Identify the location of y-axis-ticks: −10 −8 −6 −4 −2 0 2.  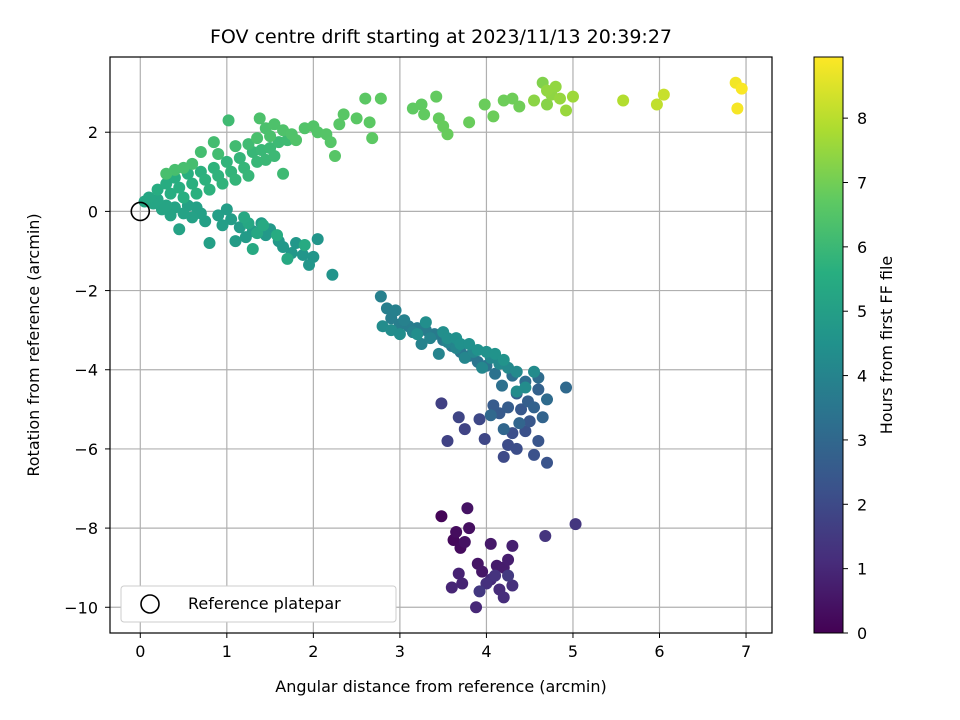
(87, 370).